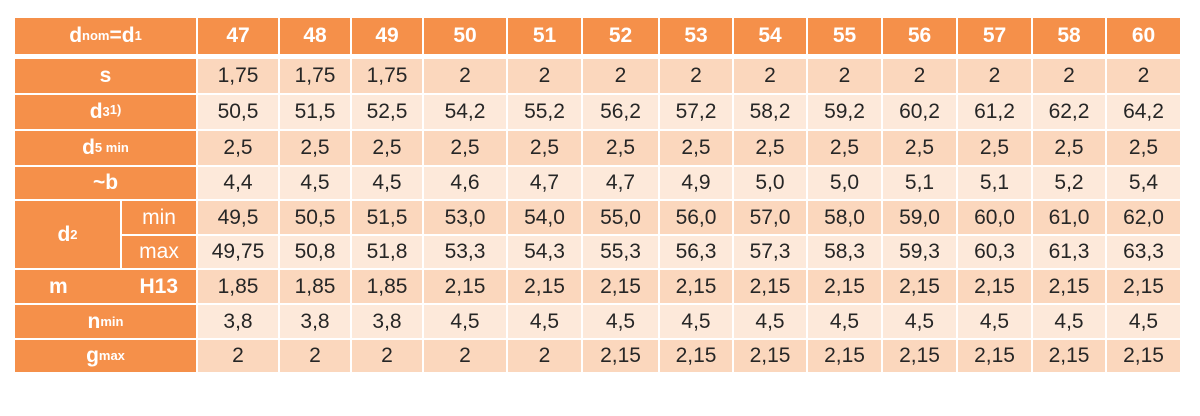  I want to click on table-cell: 51,8, so click(387, 252).